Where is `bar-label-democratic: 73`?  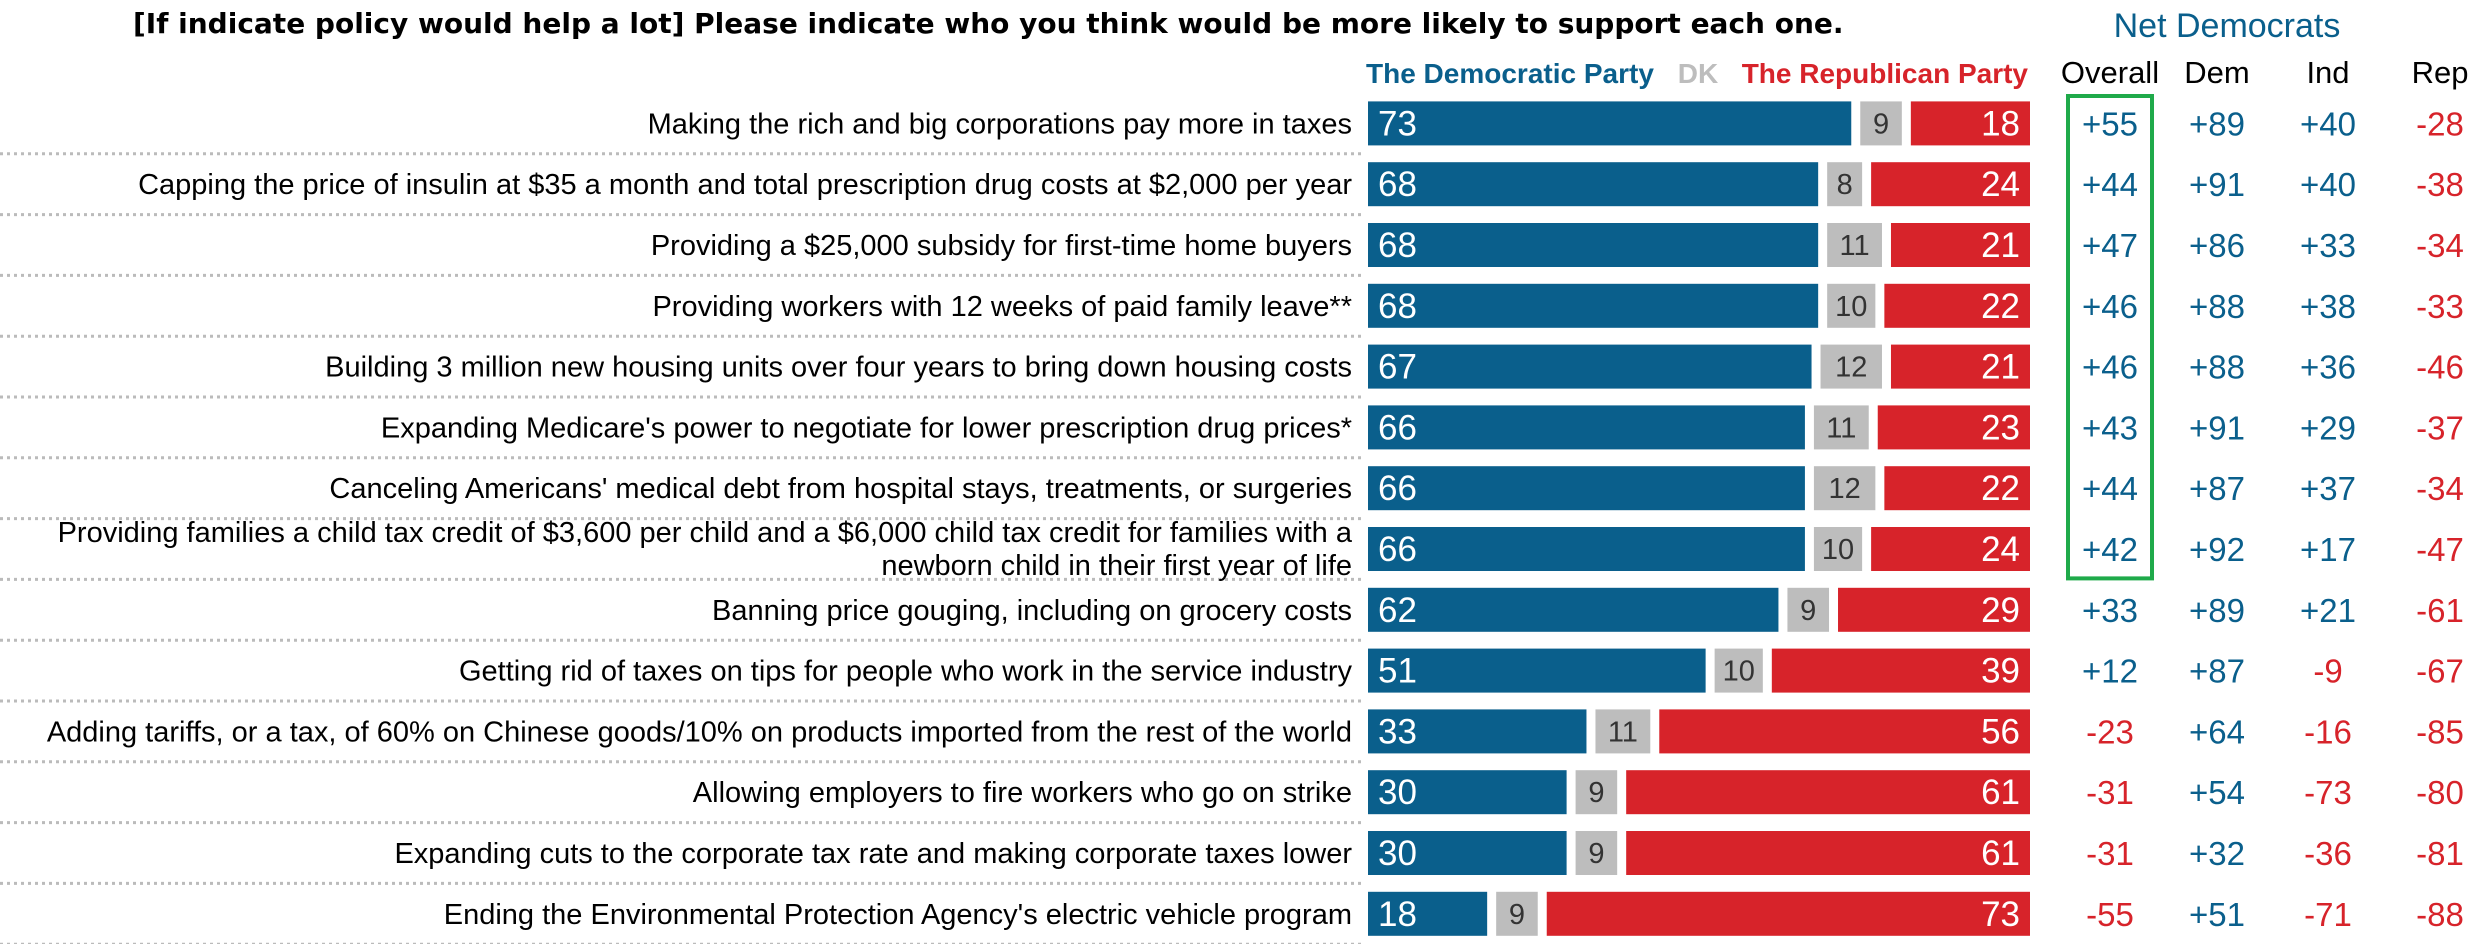
bar-label-democratic: 73 is located at coordinates (1397, 123).